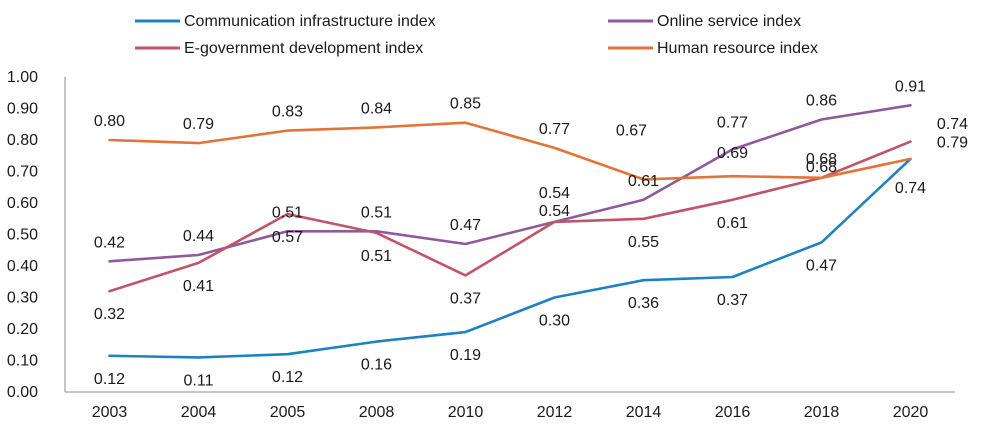 This screenshot has height=440, width=1000. I want to click on data-label-human: 0.69, so click(732, 153).